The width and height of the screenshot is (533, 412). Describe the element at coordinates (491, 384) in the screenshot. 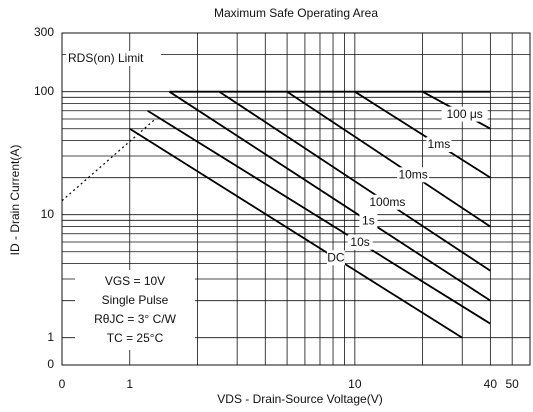

I see `x-tick-label: 40` at that location.